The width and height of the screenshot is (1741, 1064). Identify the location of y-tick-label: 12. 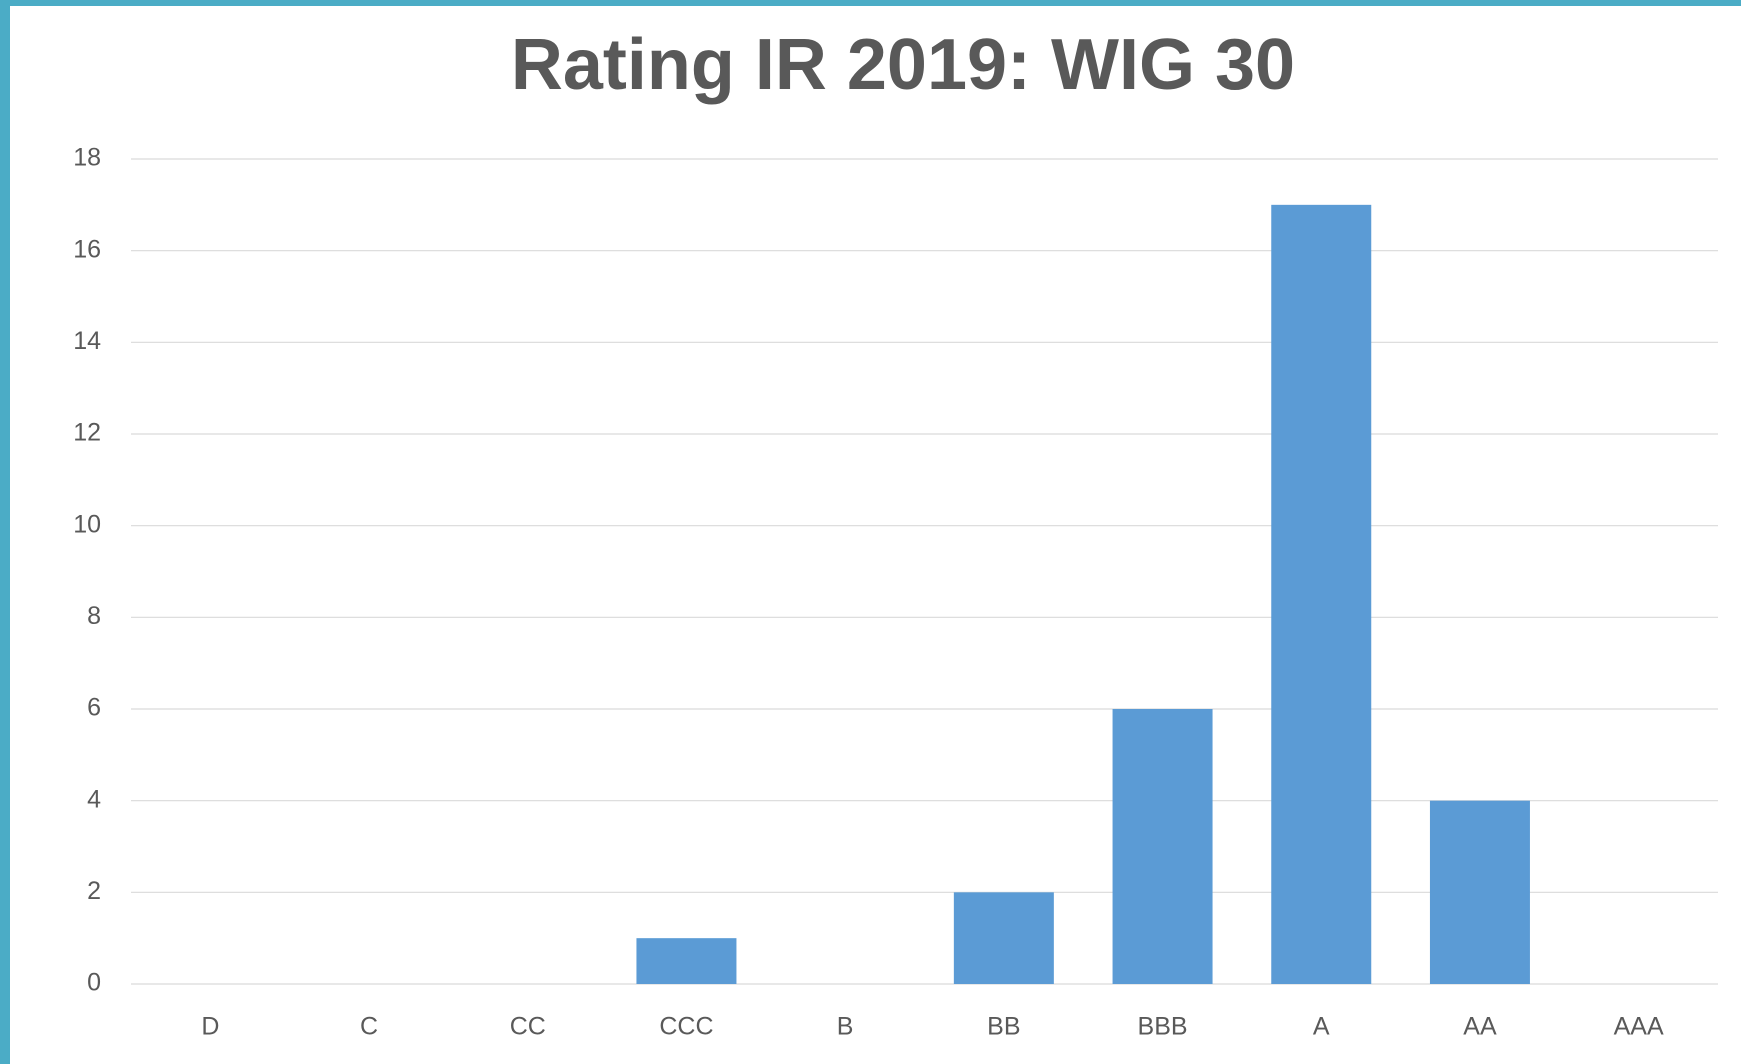
(87, 433).